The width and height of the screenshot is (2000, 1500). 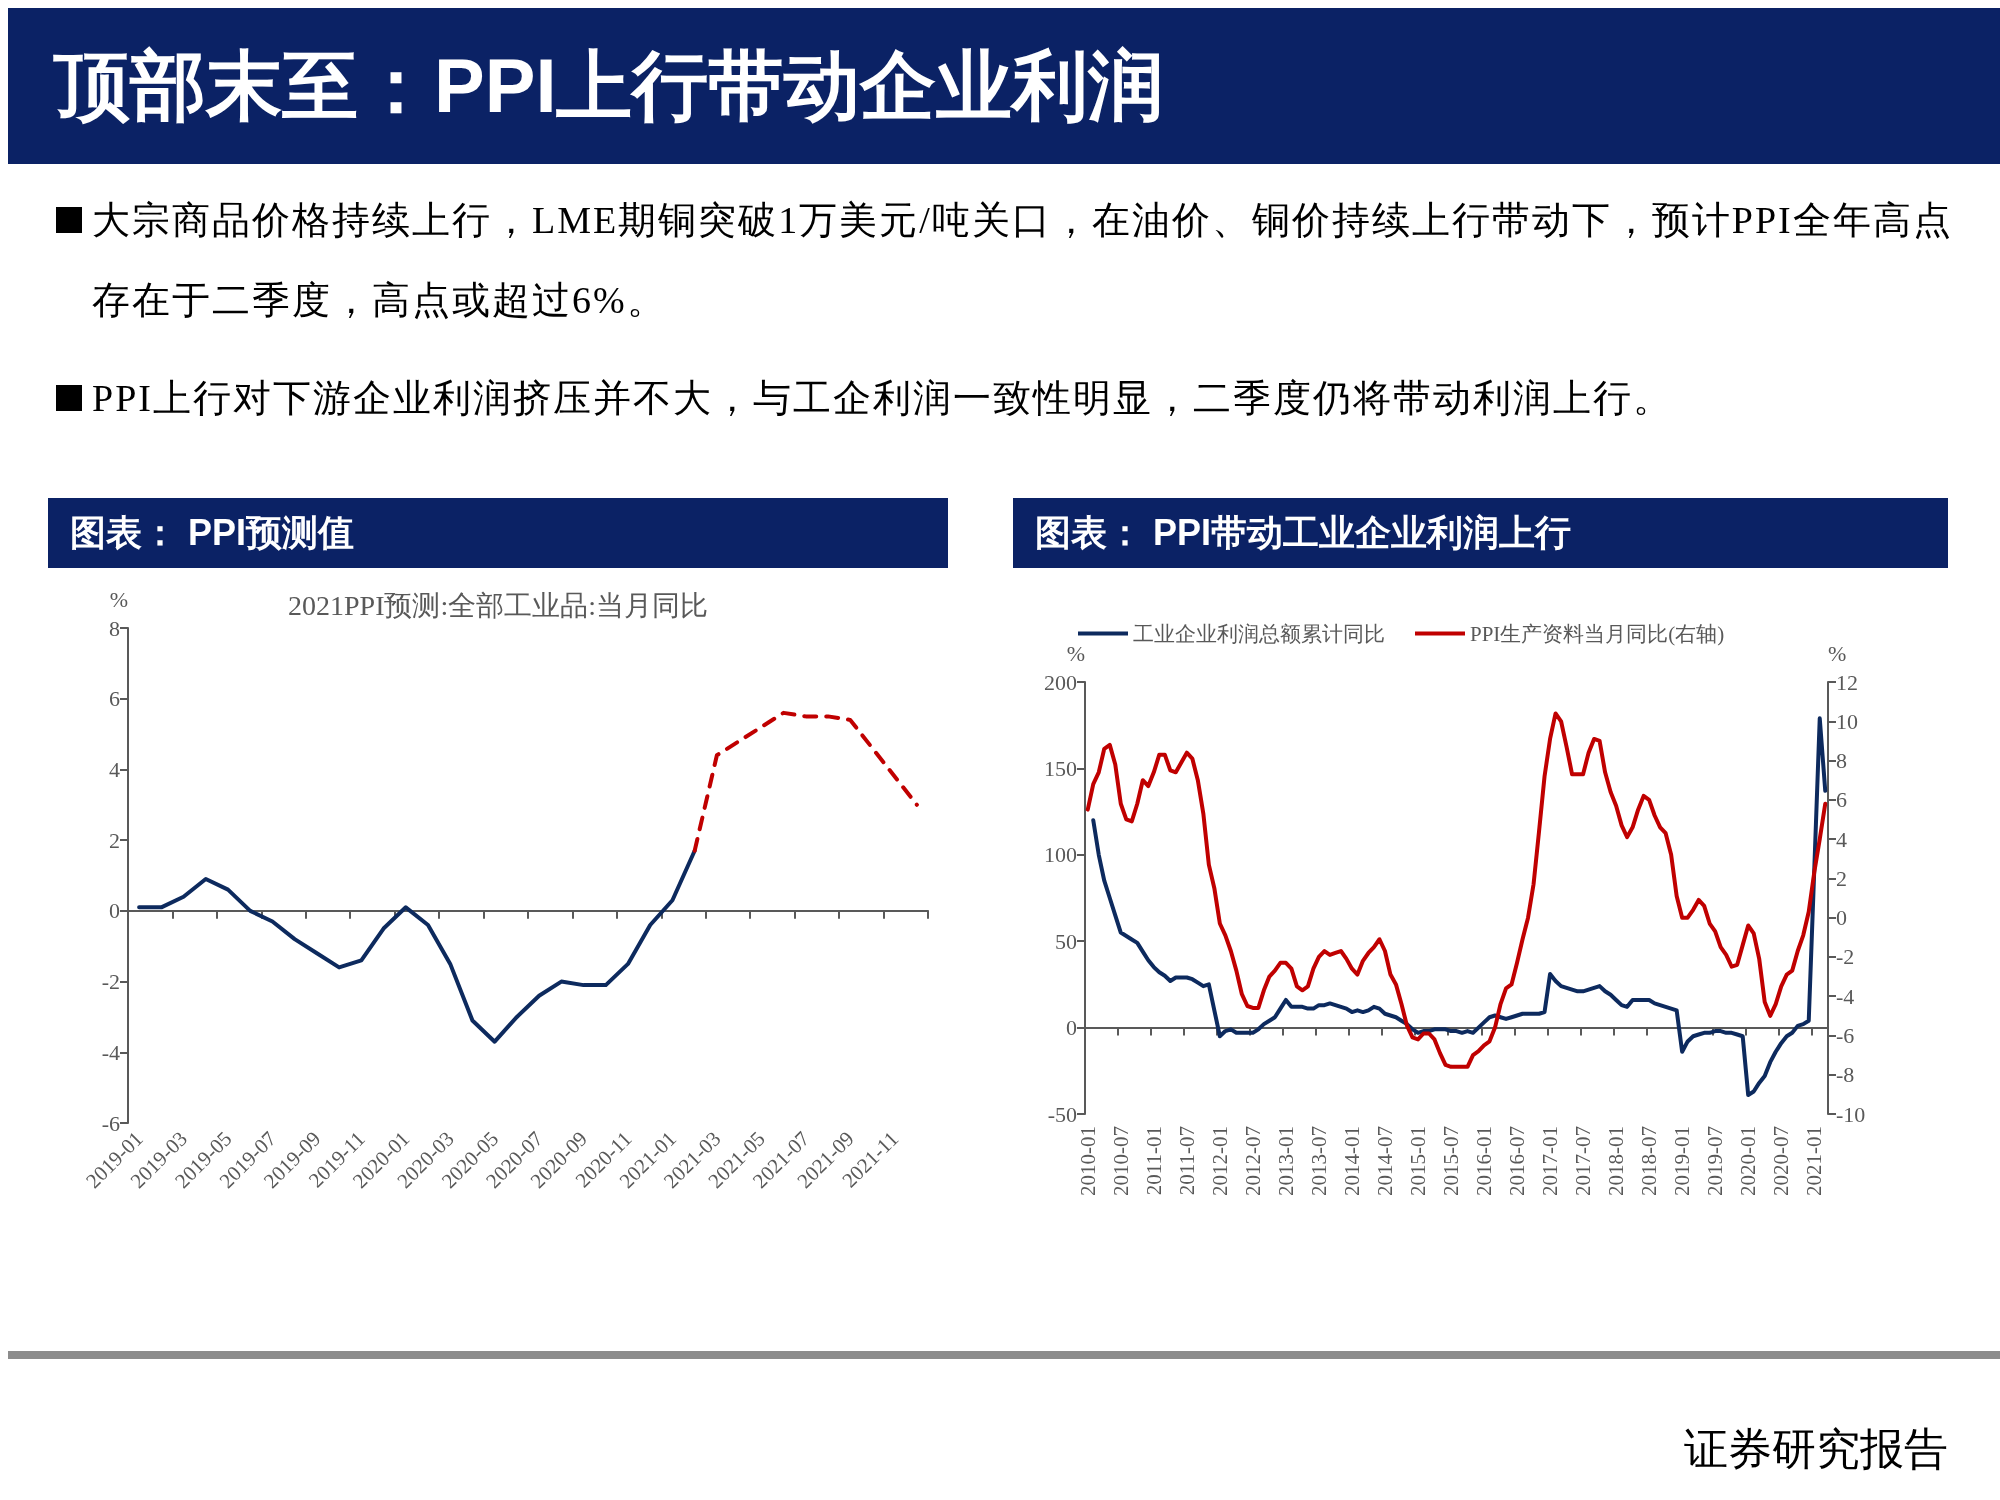 What do you see at coordinates (1285, 1161) in the screenshot?
I see `x-tick-label: 2013-01` at bounding box center [1285, 1161].